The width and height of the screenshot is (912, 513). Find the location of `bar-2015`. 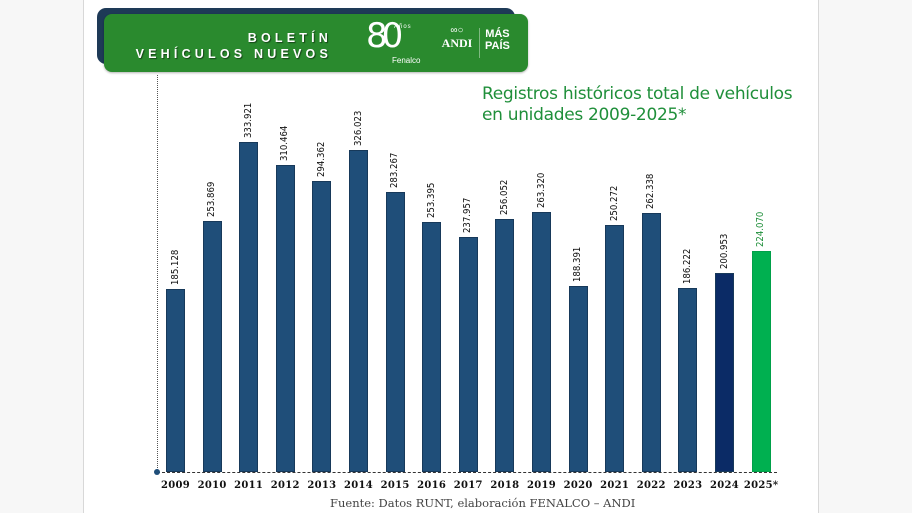

bar-2015 is located at coordinates (395, 332).